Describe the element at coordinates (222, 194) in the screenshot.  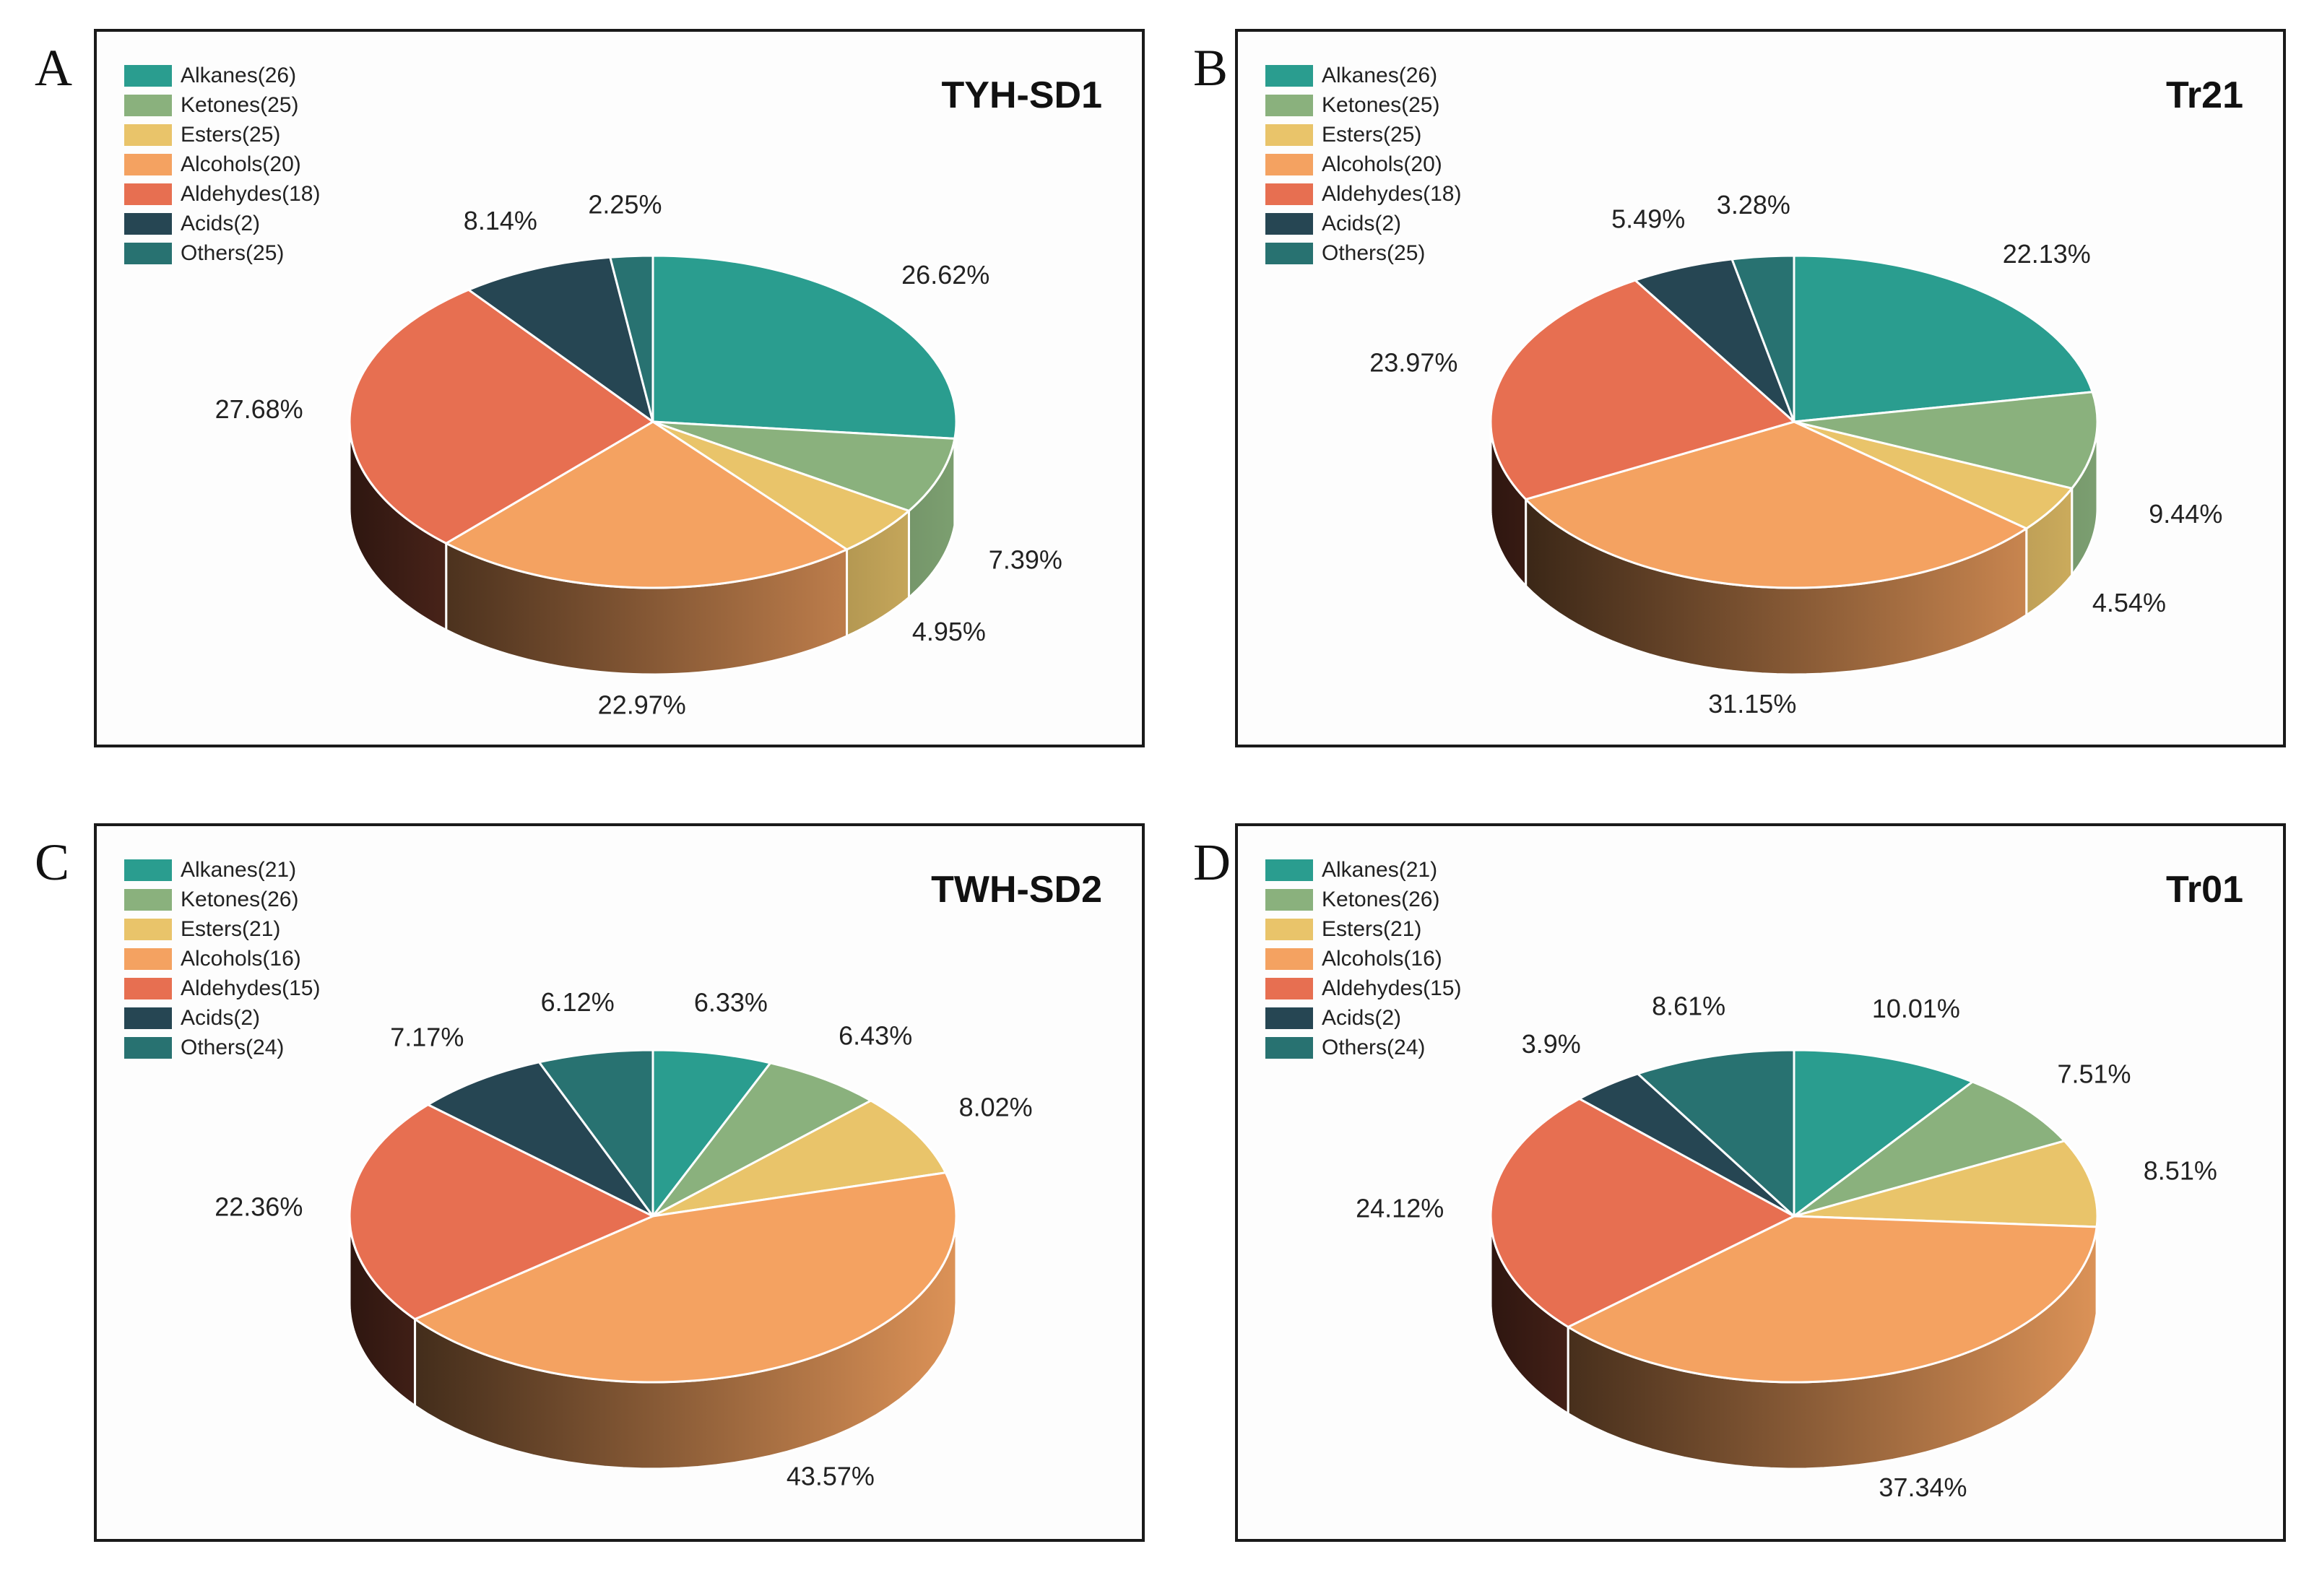
I see `legend-item: Aldehydes(18)` at that location.